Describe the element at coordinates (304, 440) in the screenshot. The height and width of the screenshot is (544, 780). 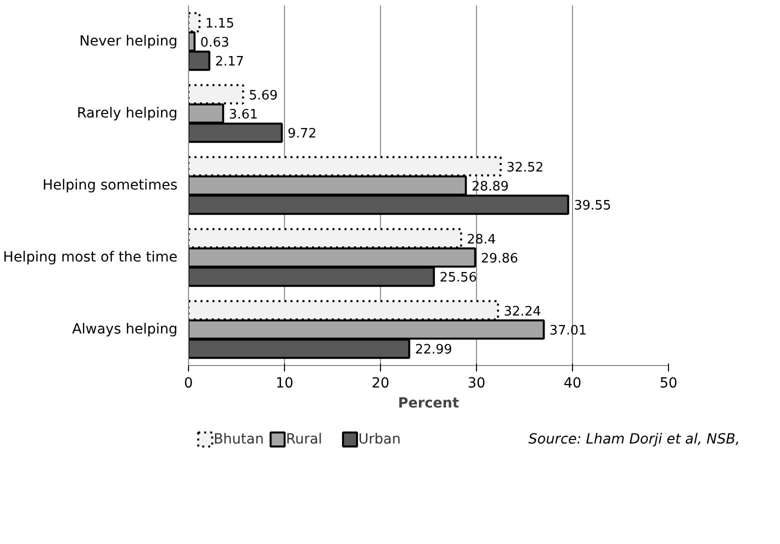
I see `legend-label: Rural` at that location.